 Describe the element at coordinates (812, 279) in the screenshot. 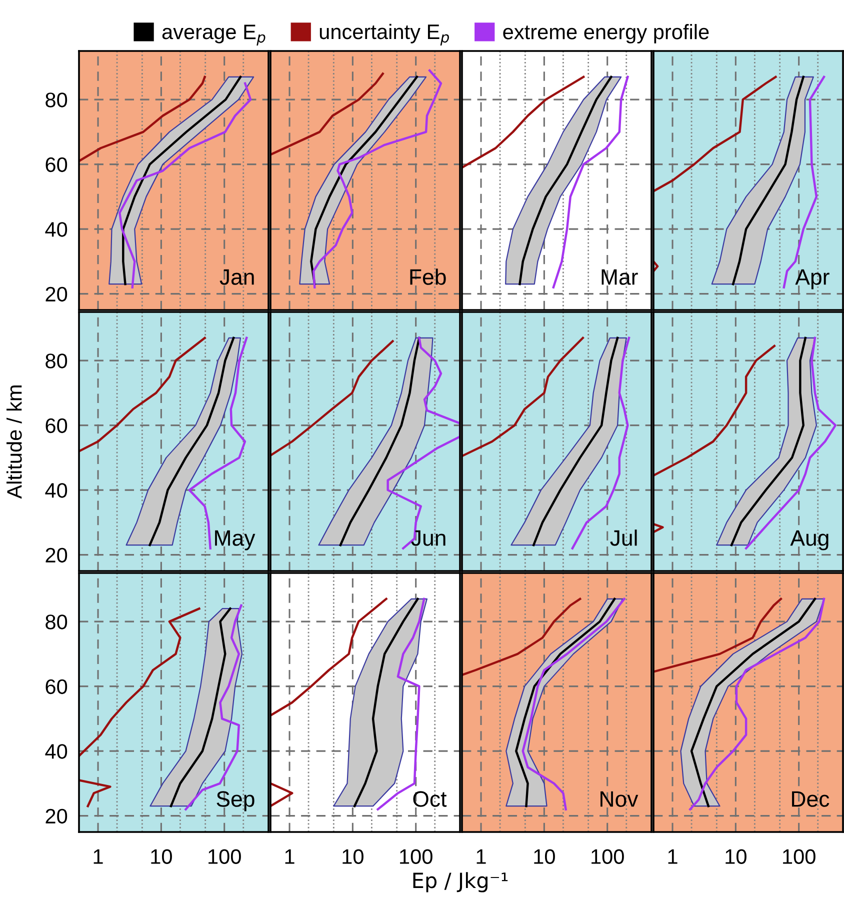

I see `annotation: Apr` at that location.